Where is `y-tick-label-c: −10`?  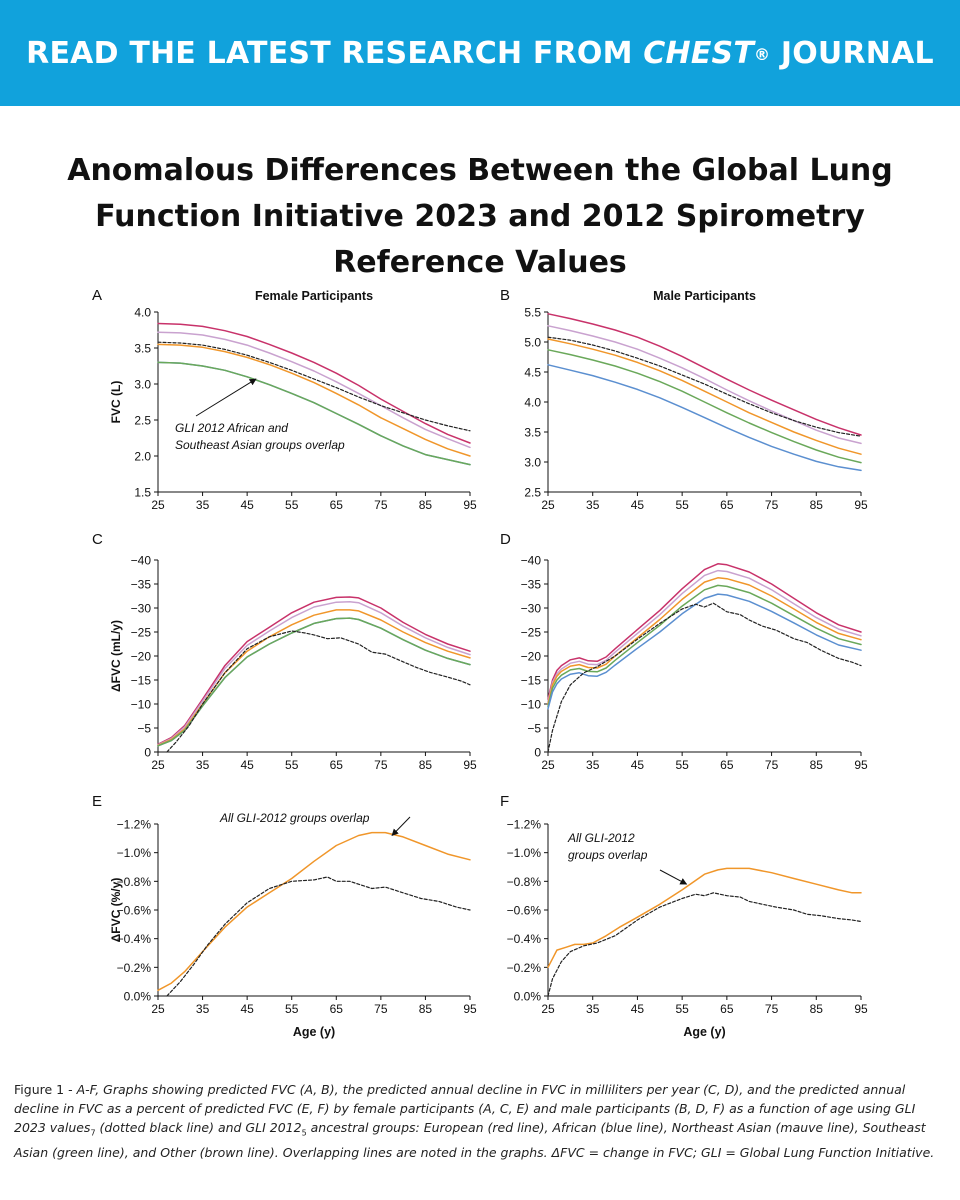 y-tick-label-c: −10 is located at coordinates (141, 705).